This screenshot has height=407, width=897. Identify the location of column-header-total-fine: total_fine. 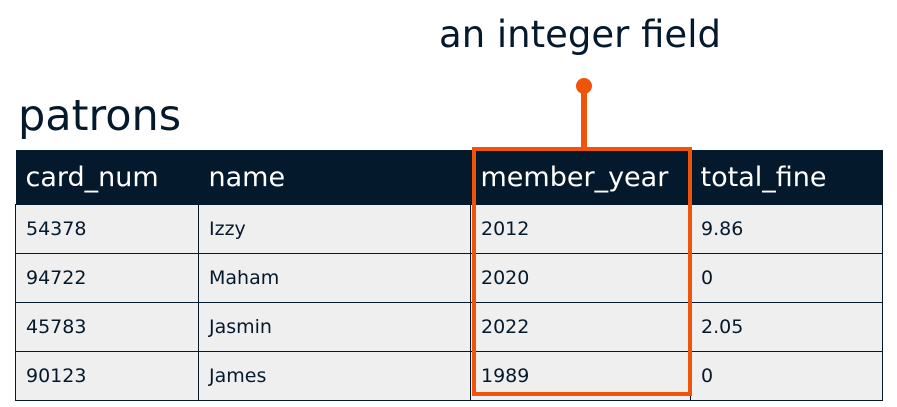
(786, 177).